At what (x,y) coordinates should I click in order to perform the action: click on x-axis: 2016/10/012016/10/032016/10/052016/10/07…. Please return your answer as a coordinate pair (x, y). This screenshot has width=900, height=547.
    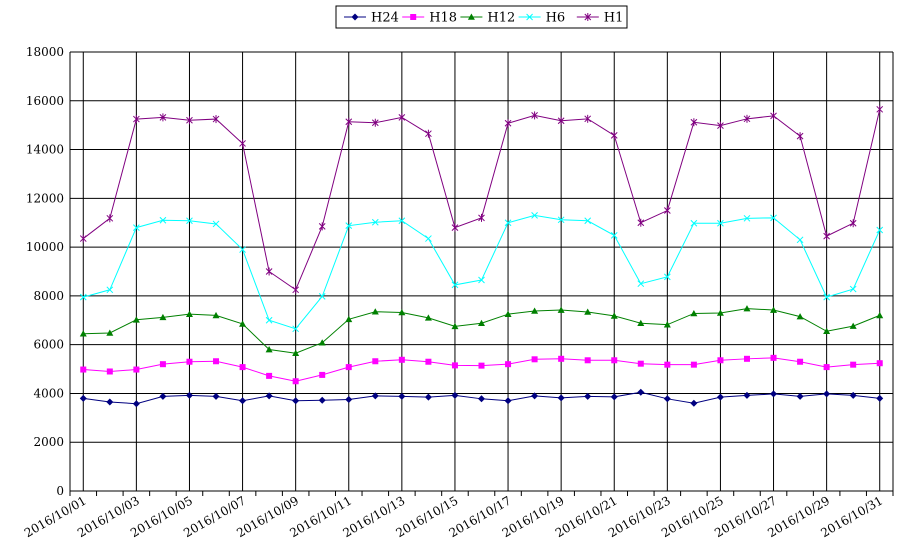
    Looking at the image, I should click on (458, 515).